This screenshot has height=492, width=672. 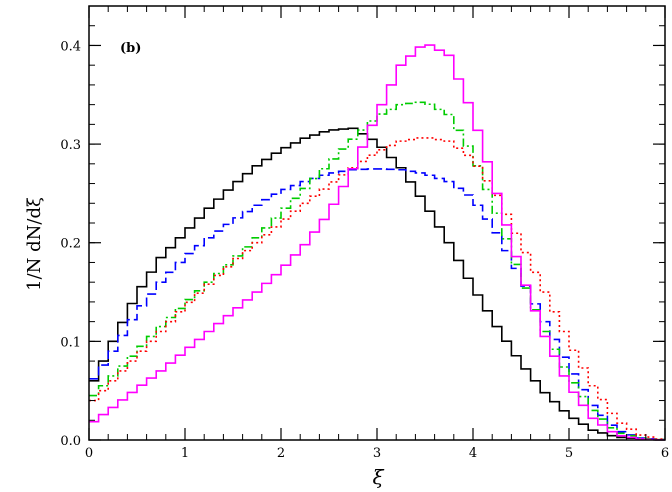 What do you see at coordinates (665, 453) in the screenshot?
I see `x-tick-label: 6` at bounding box center [665, 453].